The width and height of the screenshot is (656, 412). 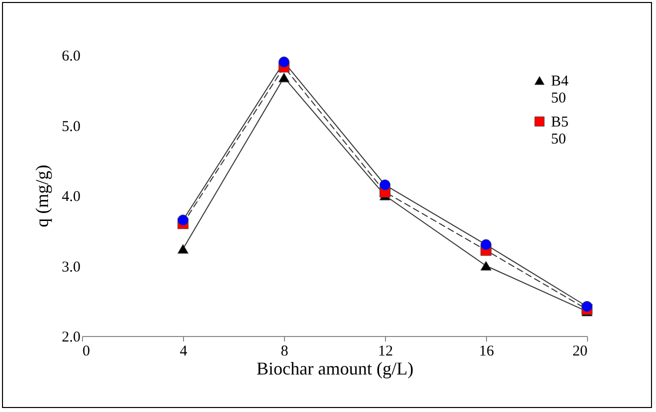 What do you see at coordinates (71, 197) in the screenshot?
I see `y-tick-label: 4.0` at bounding box center [71, 197].